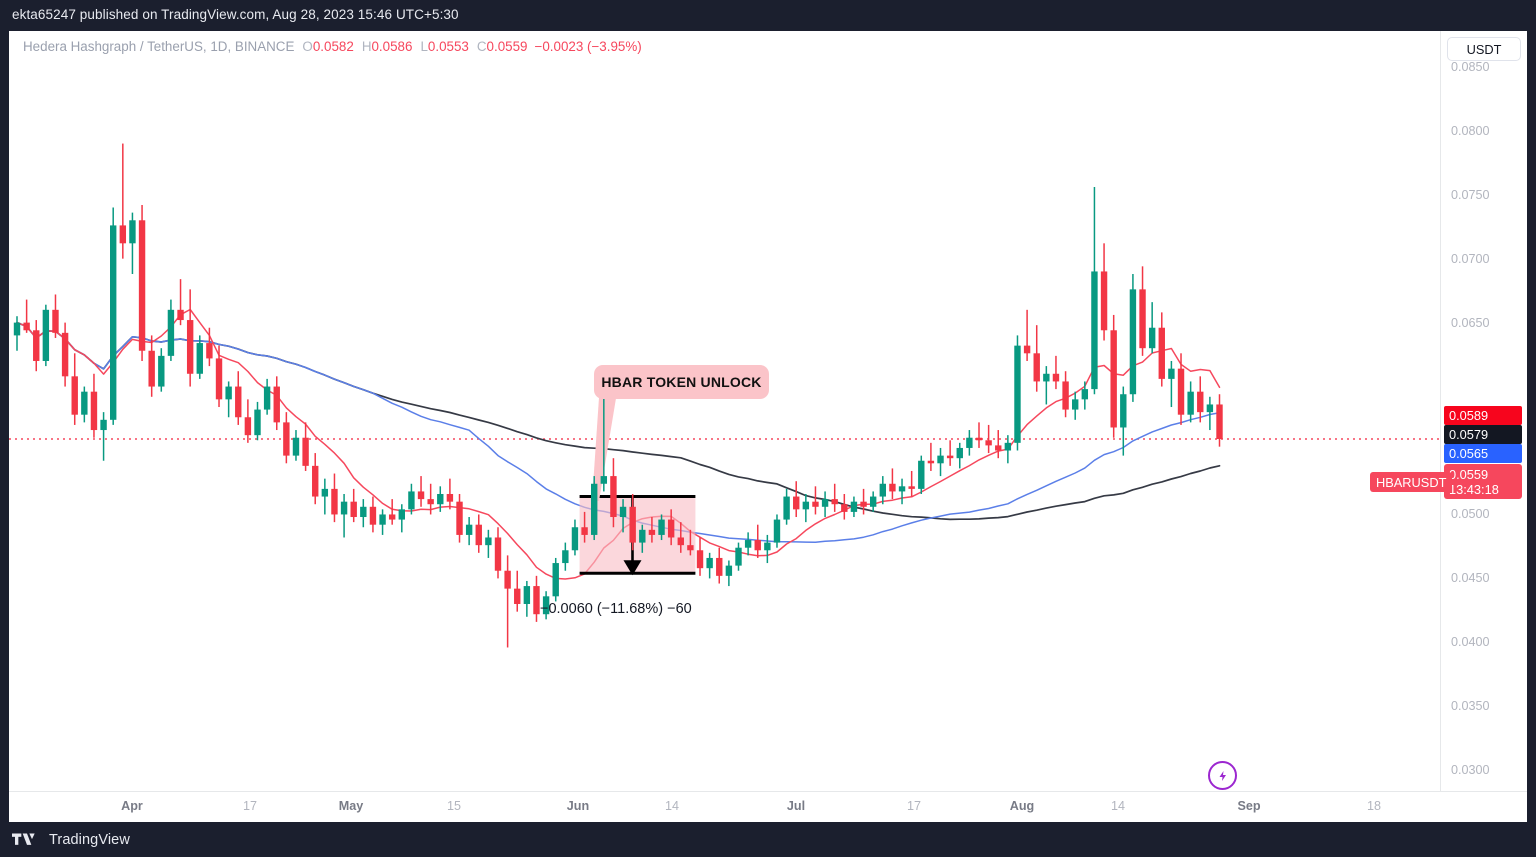  Describe the element at coordinates (1483, 434) in the screenshot. I see `price-badge: 0.0579` at that location.